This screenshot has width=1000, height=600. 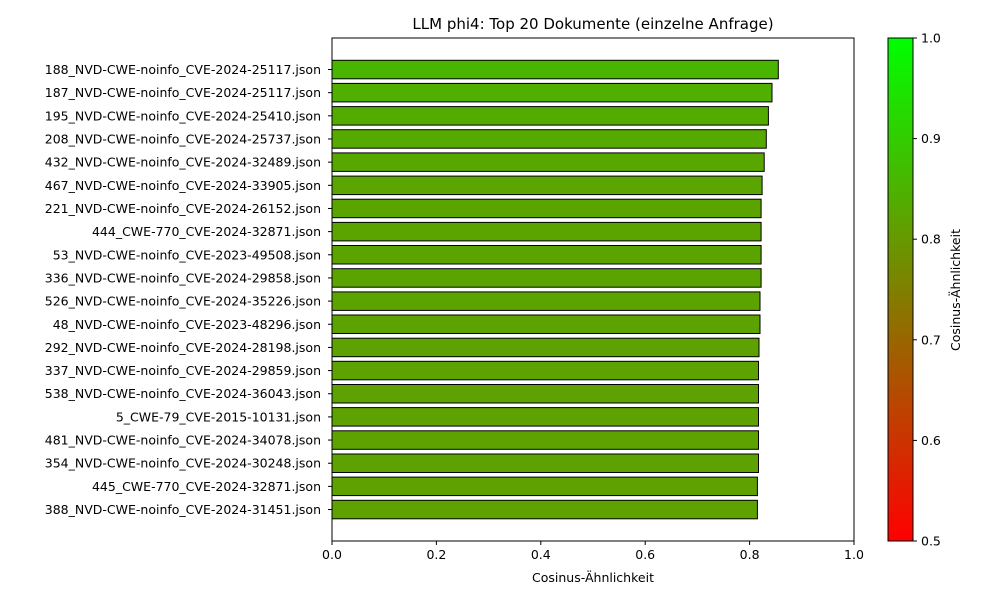 What do you see at coordinates (183, 393) in the screenshot?
I see `y-tick-label: 538_NVD-CWE-noinfo_CVE-2024-36043.json` at bounding box center [183, 393].